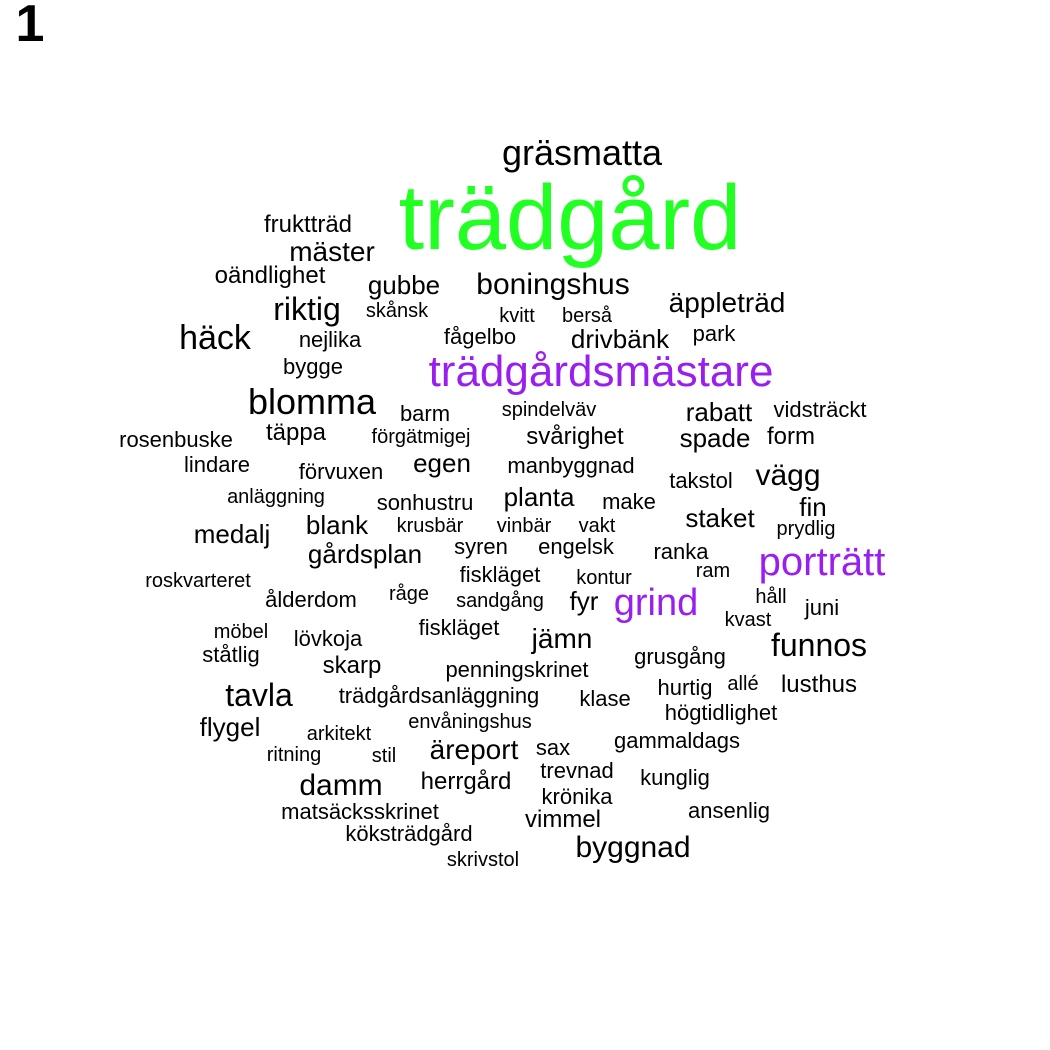 The width and height of the screenshot is (1050, 1050). Describe the element at coordinates (474, 749) in the screenshot. I see `word-areport: äreport` at that location.